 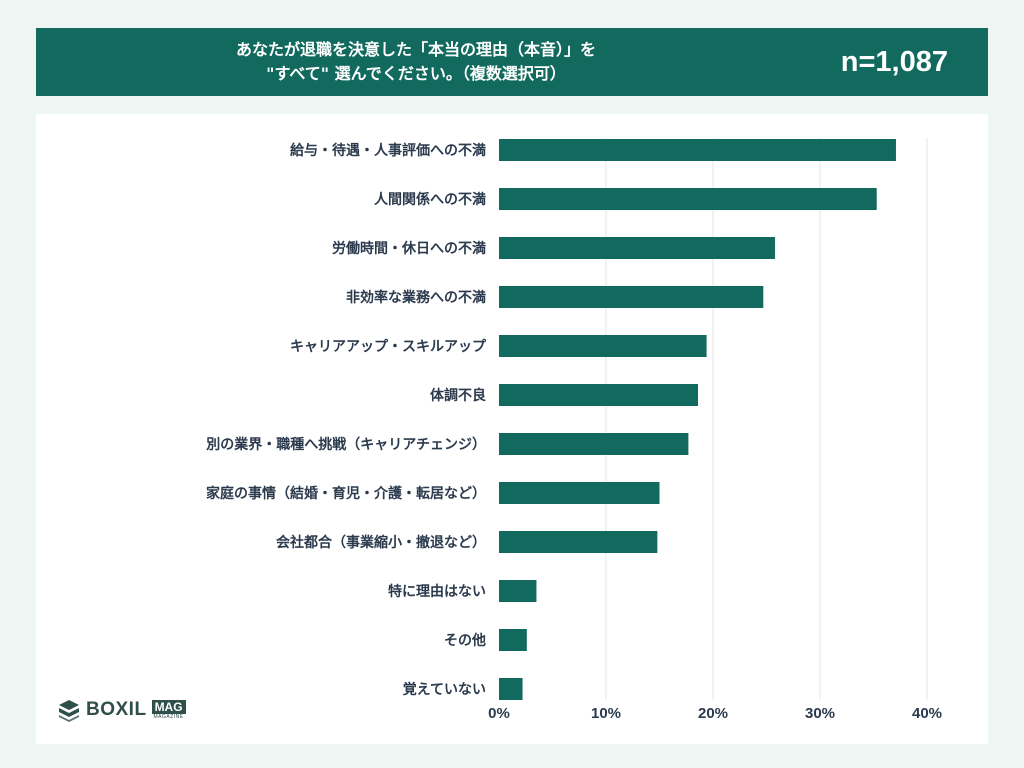 What do you see at coordinates (388, 150) in the screenshot?
I see `category-label: 給与・待遇・人事評価への不満` at bounding box center [388, 150].